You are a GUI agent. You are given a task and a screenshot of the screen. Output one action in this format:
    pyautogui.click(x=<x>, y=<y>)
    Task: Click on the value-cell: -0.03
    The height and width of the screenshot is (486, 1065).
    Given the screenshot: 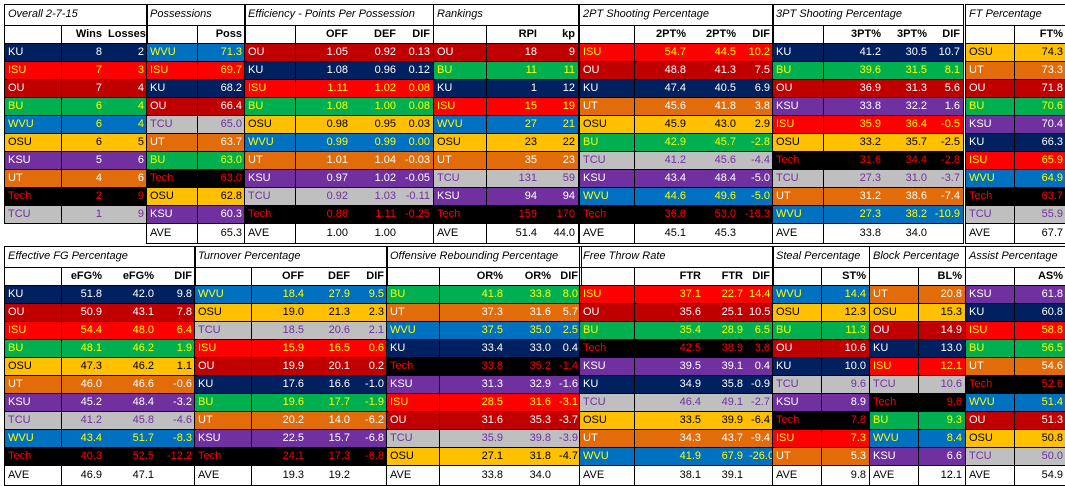 What is the action you would take?
    pyautogui.click(x=417, y=160)
    